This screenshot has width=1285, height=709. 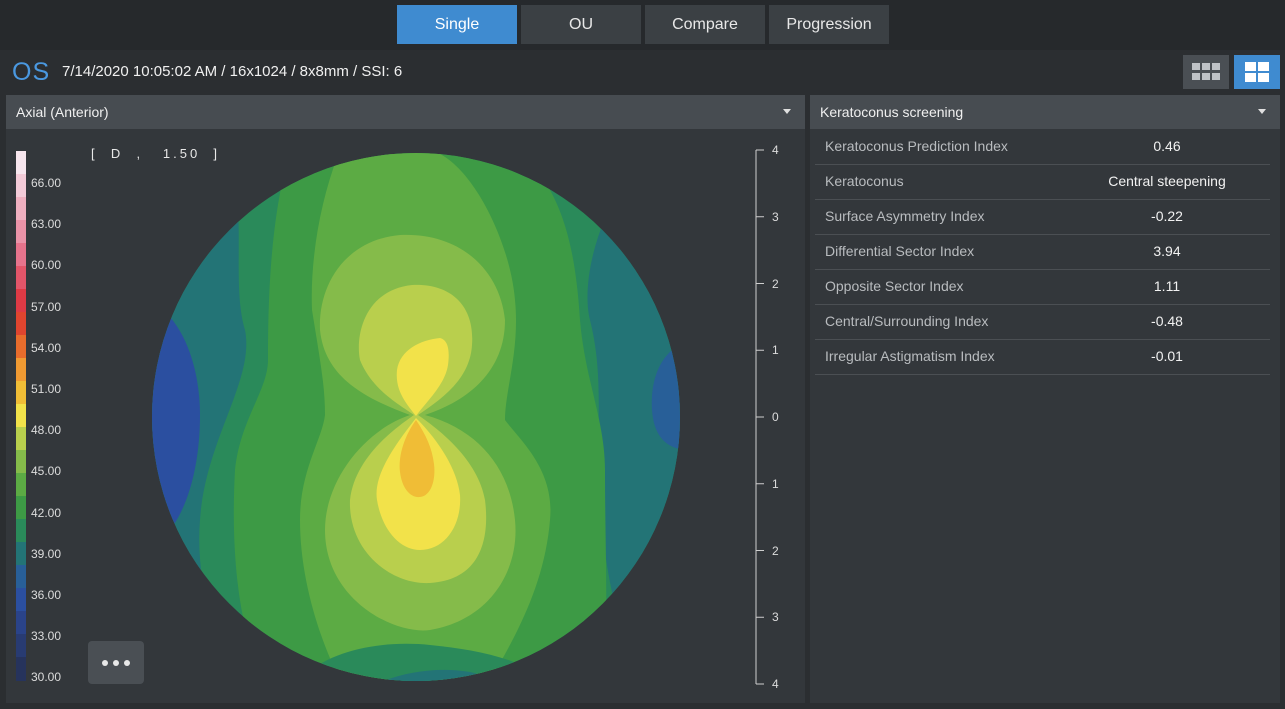 What do you see at coordinates (46, 224) in the screenshot?
I see `legend-value: 63.00` at bounding box center [46, 224].